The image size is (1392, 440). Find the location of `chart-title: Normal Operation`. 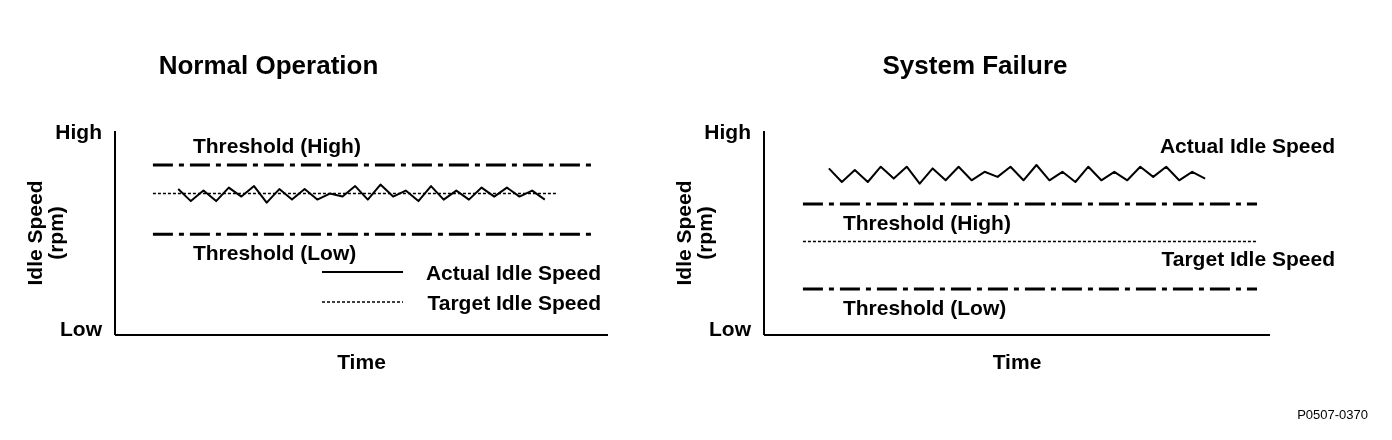

chart-title: Normal Operation is located at coordinates (268, 65).